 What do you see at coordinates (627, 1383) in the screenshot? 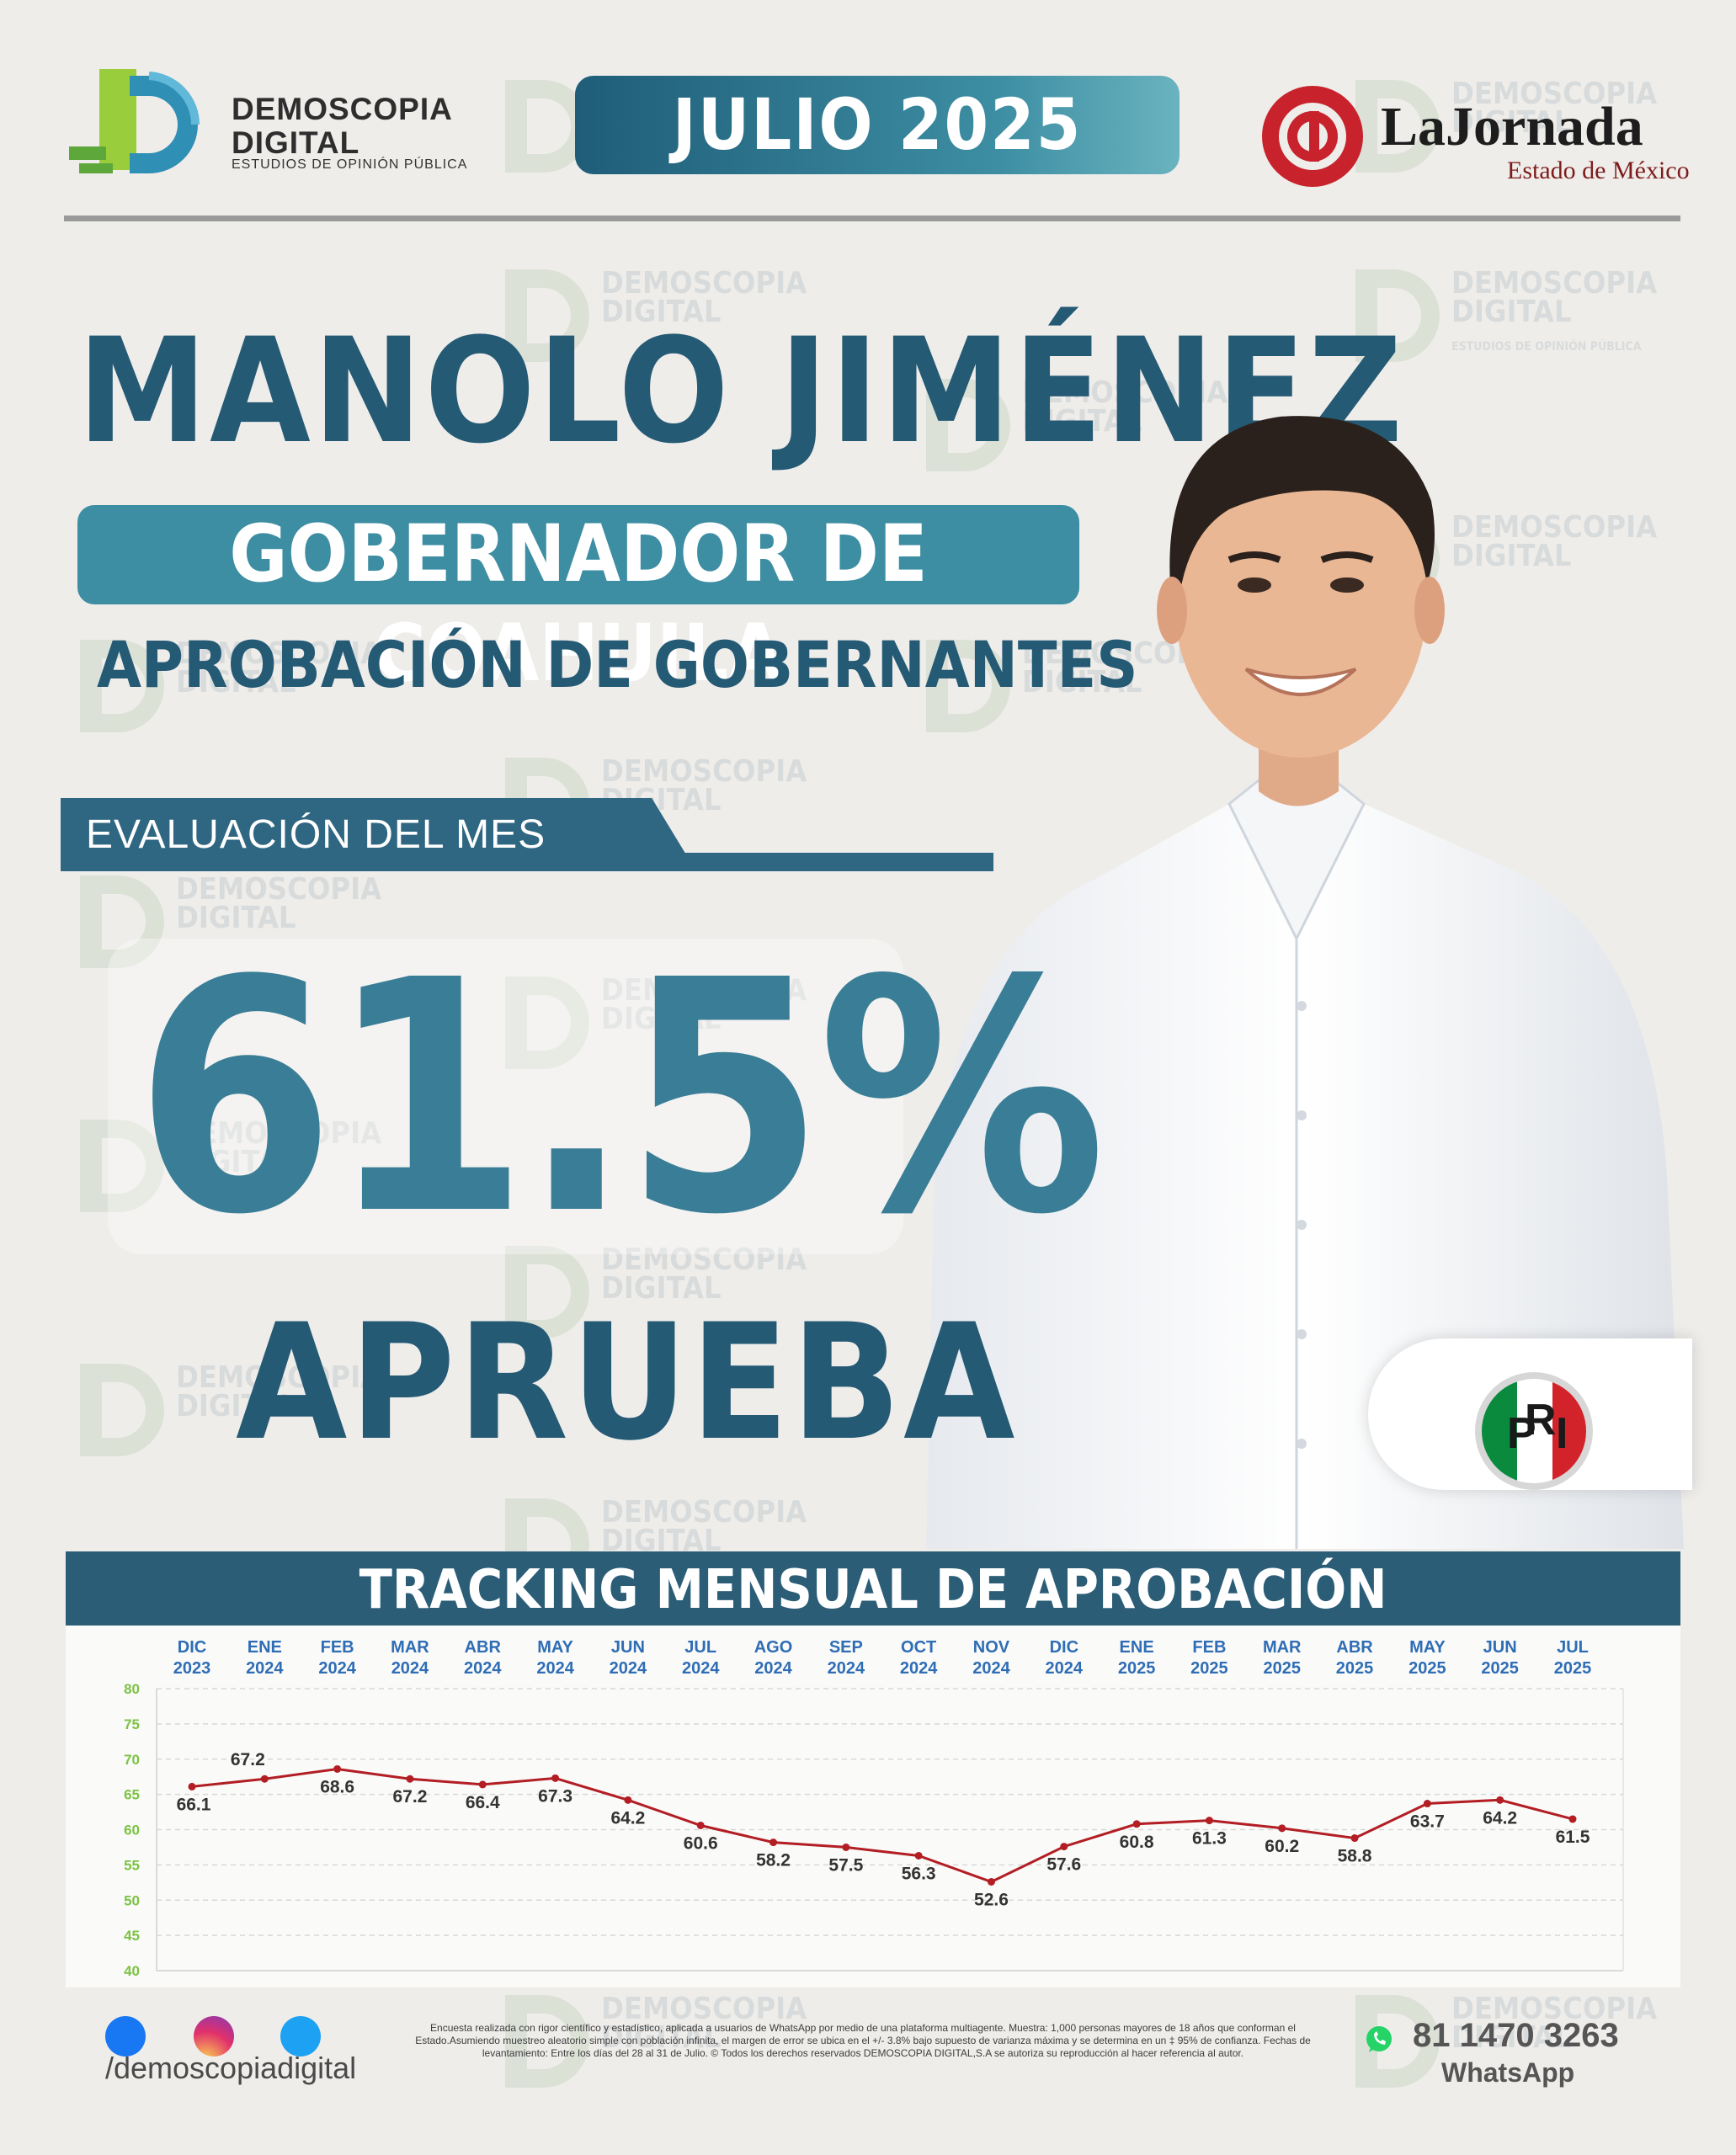
I see `approval-verdict: APRUEBA` at bounding box center [627, 1383].